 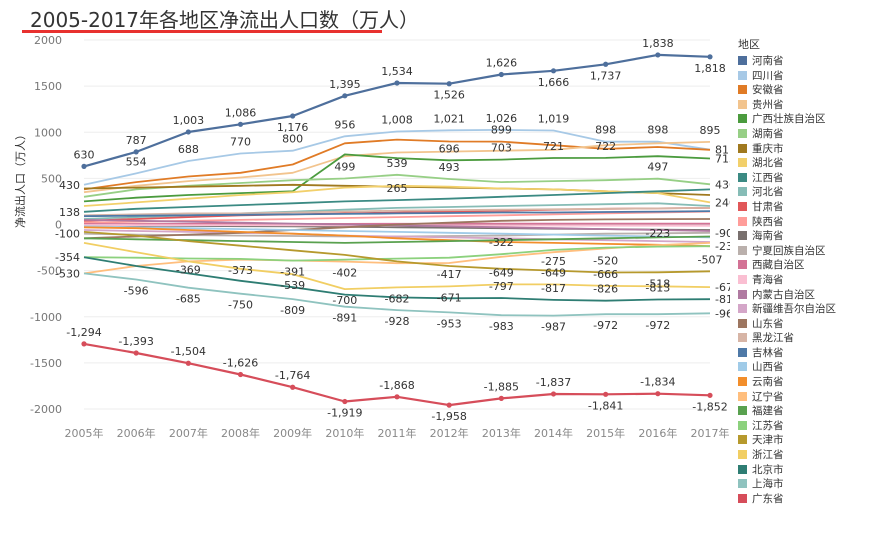 What do you see at coordinates (787, 382) in the screenshot?
I see `legend-item: 云南省` at bounding box center [787, 382].